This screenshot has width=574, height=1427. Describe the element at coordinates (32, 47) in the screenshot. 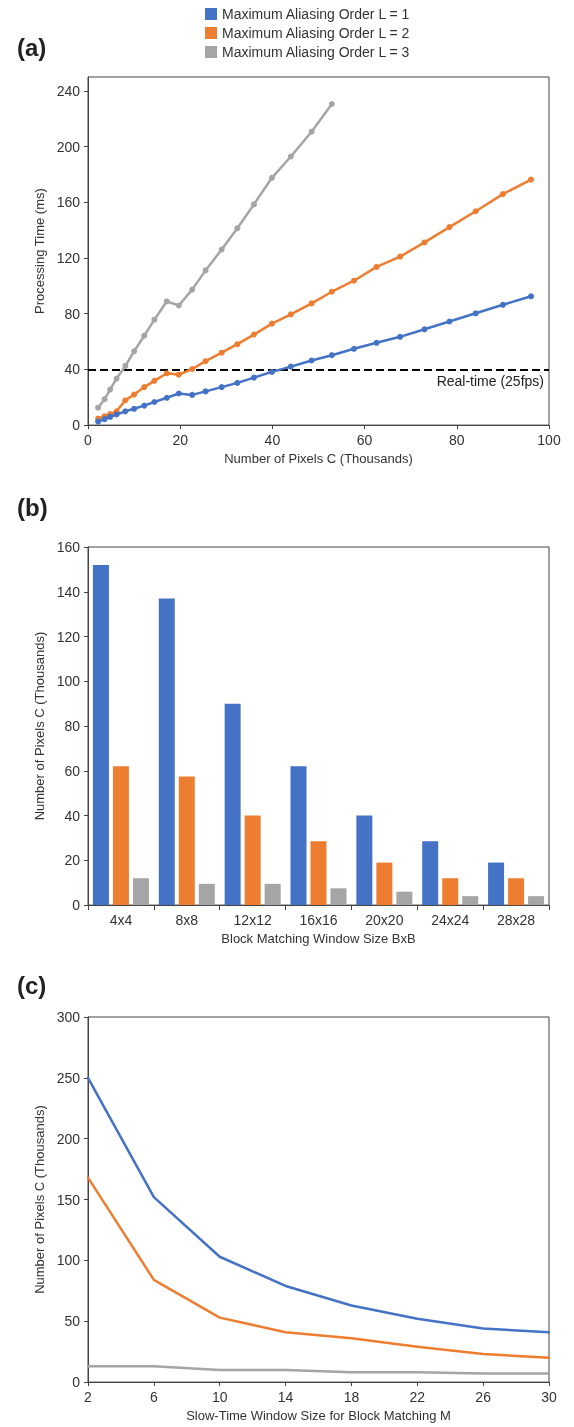

I see `chart-title: (a)` at that location.